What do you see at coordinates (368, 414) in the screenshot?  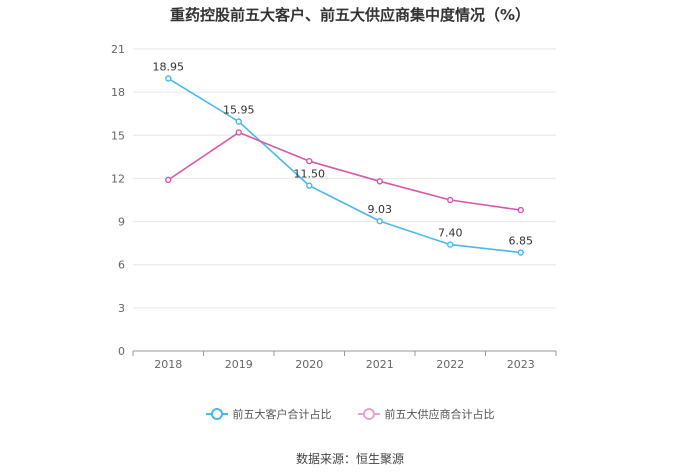 I see `legend-swatch-suppliers` at bounding box center [368, 414].